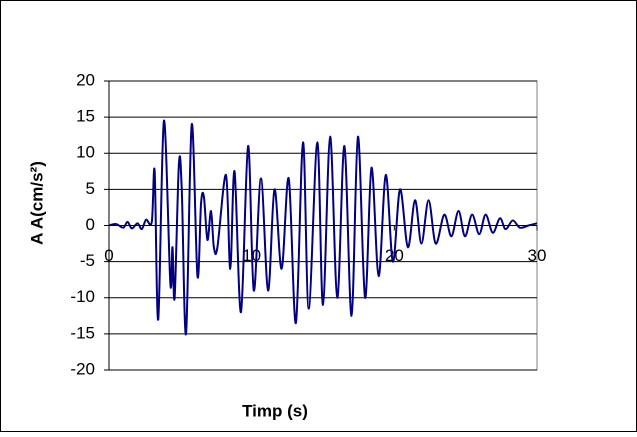 This screenshot has width=637, height=437. Describe the element at coordinates (90, 188) in the screenshot. I see `y-tick-label: 5` at that location.